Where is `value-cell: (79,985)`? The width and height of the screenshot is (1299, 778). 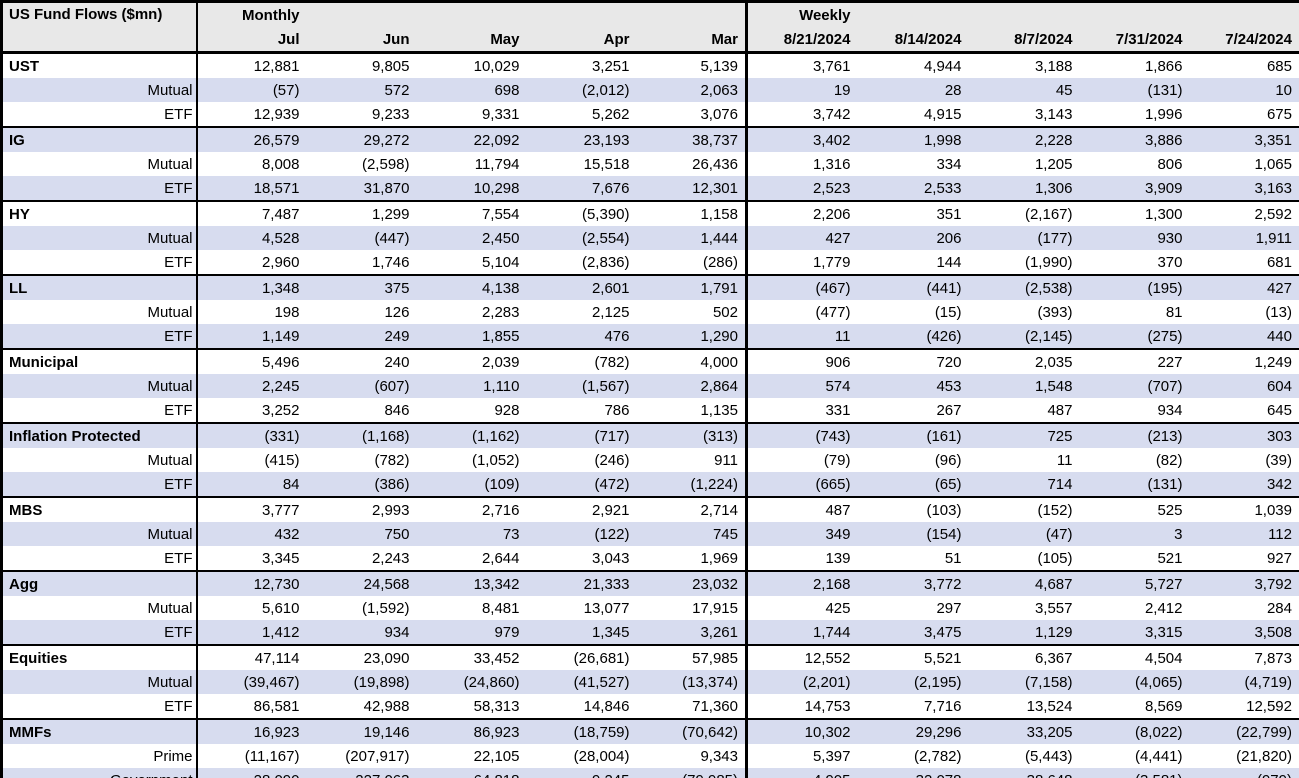 value-cell: (79,985) is located at coordinates (692, 773).